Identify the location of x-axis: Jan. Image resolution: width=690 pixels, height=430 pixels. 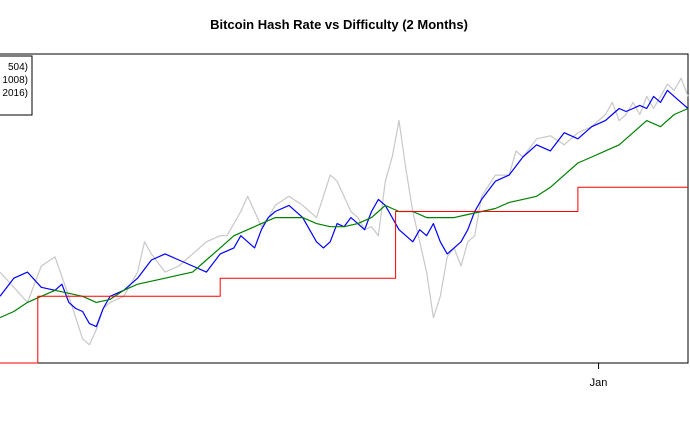
(599, 376).